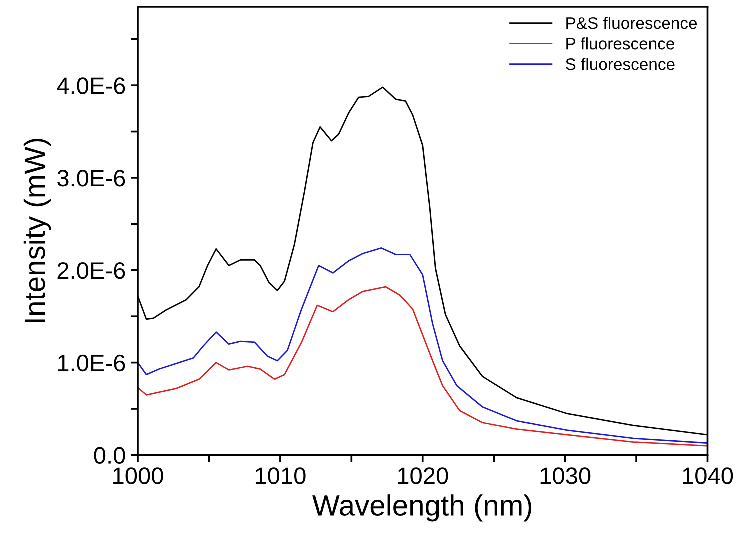 The image size is (738, 540). I want to click on y-axis-title: Intensity (mW), so click(38, 230).